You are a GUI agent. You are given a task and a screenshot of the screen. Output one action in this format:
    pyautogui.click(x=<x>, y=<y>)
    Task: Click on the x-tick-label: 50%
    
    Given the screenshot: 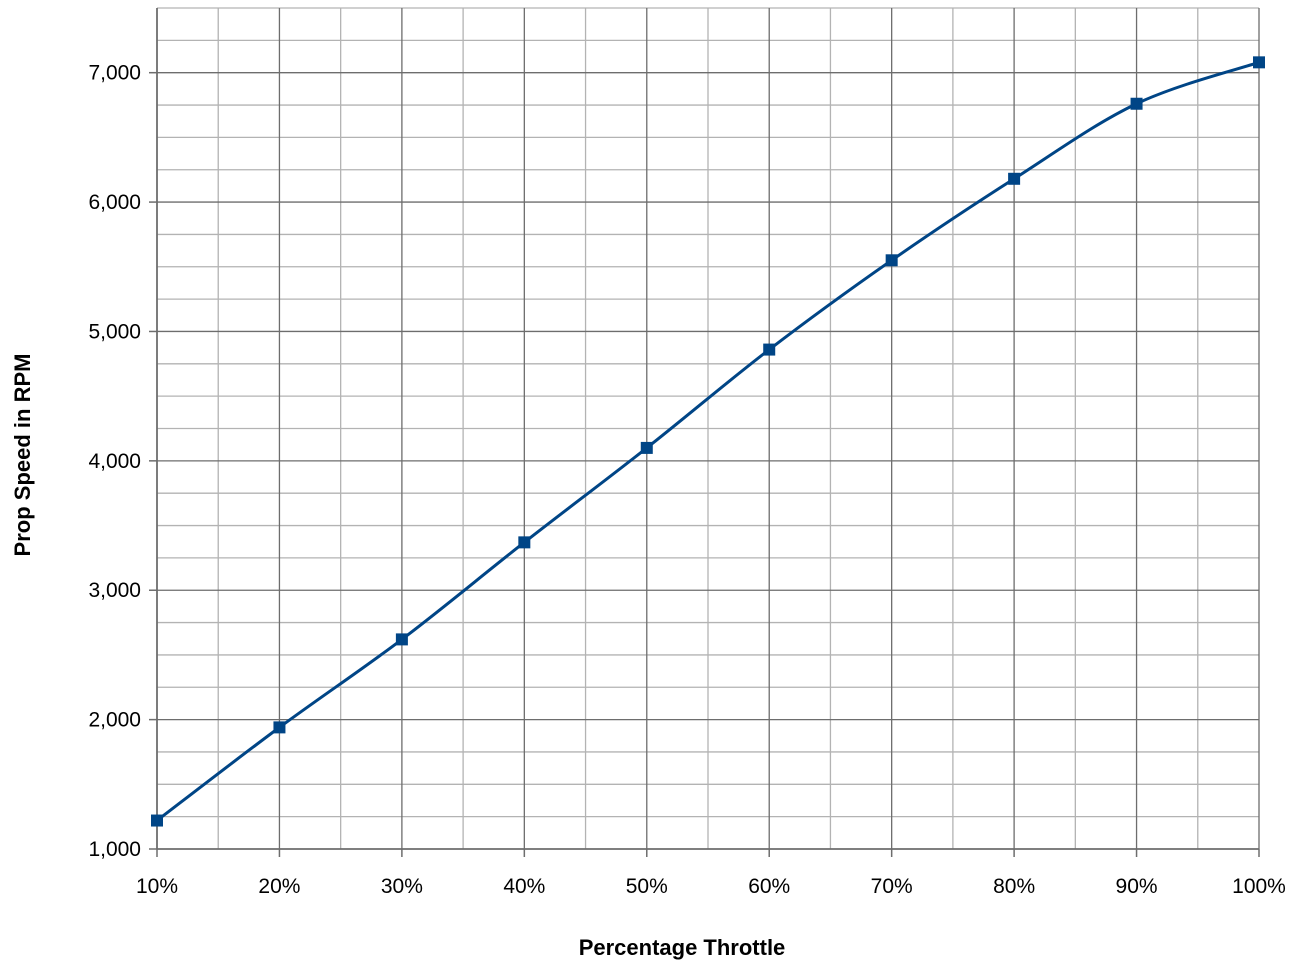 What is the action you would take?
    pyautogui.click(x=647, y=886)
    